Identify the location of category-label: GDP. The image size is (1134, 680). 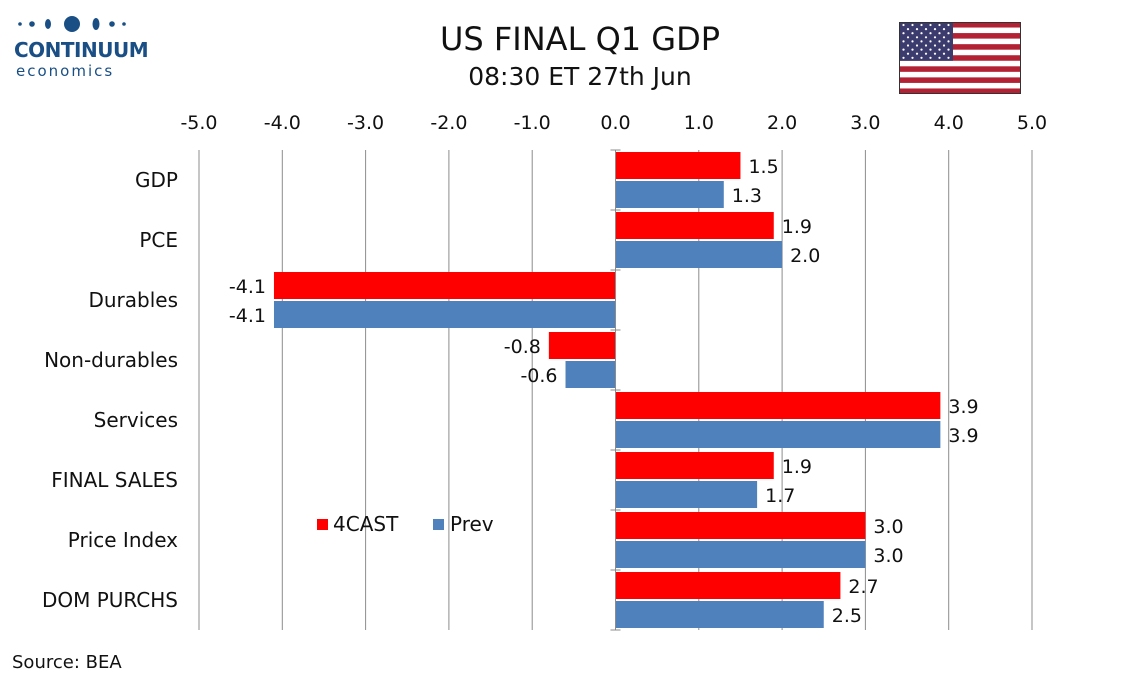
(156, 180).